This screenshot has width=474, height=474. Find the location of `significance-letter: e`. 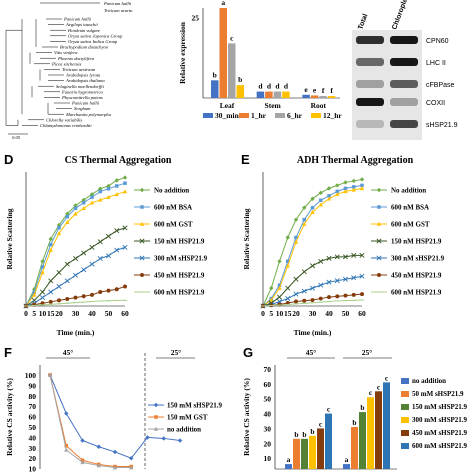

significance-letter: e is located at coordinates (315, 89).